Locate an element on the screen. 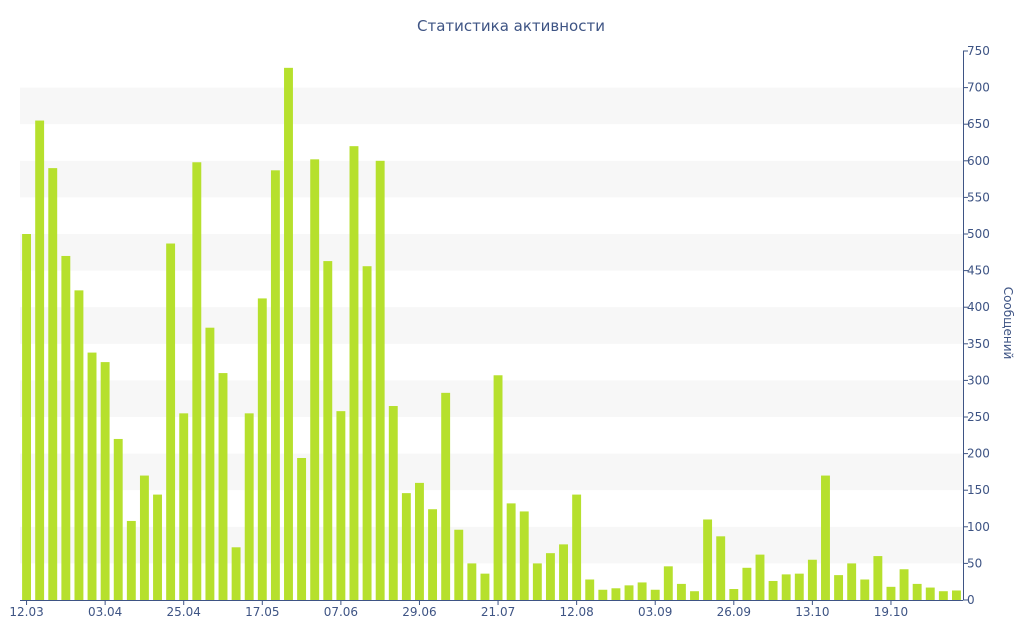 This screenshot has height=640, width=1024. y-tick-label: 500 is located at coordinates (978, 234).